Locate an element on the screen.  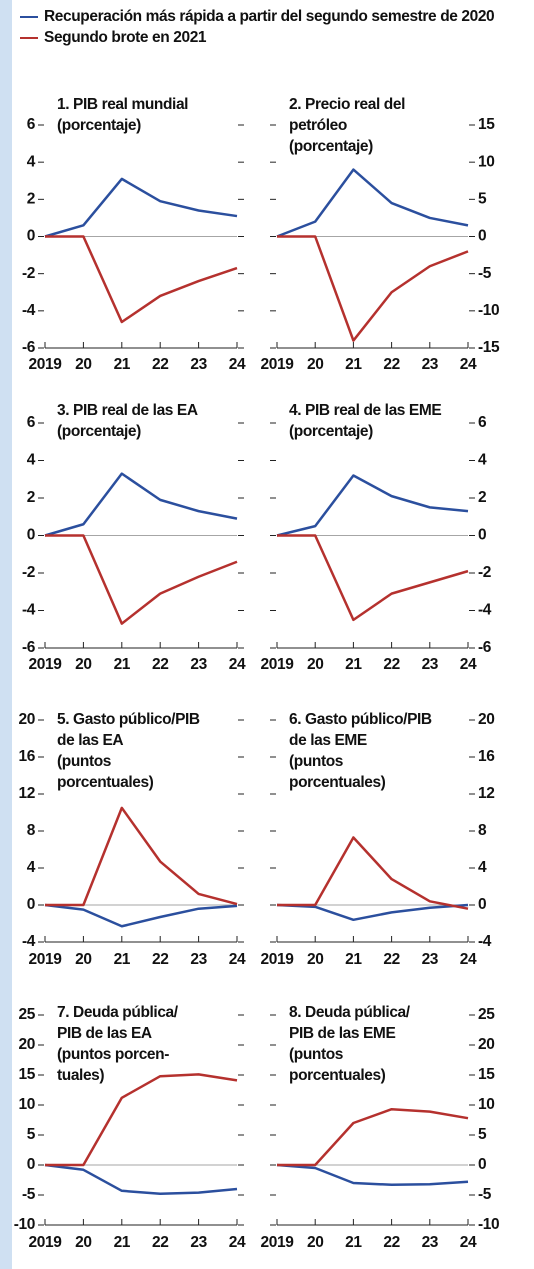
chart-title: 8. Deuda pública/ is located at coordinates (350, 1012).